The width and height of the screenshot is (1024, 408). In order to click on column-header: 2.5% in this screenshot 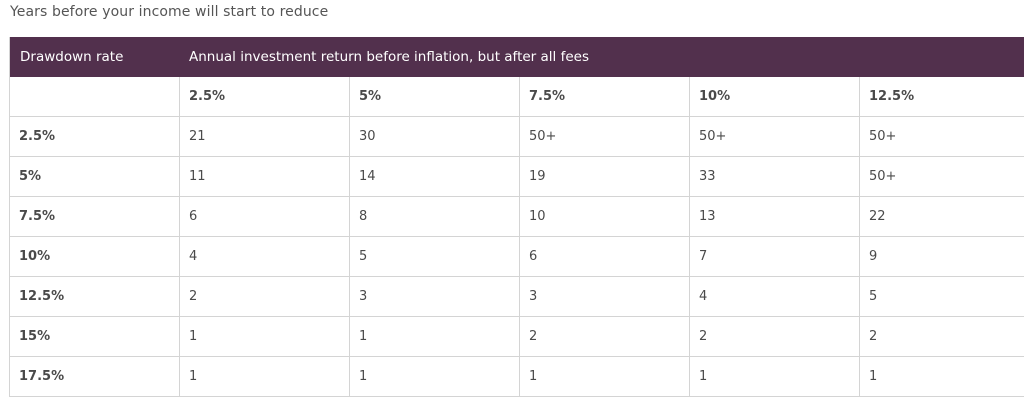, I will do `click(265, 96)`.